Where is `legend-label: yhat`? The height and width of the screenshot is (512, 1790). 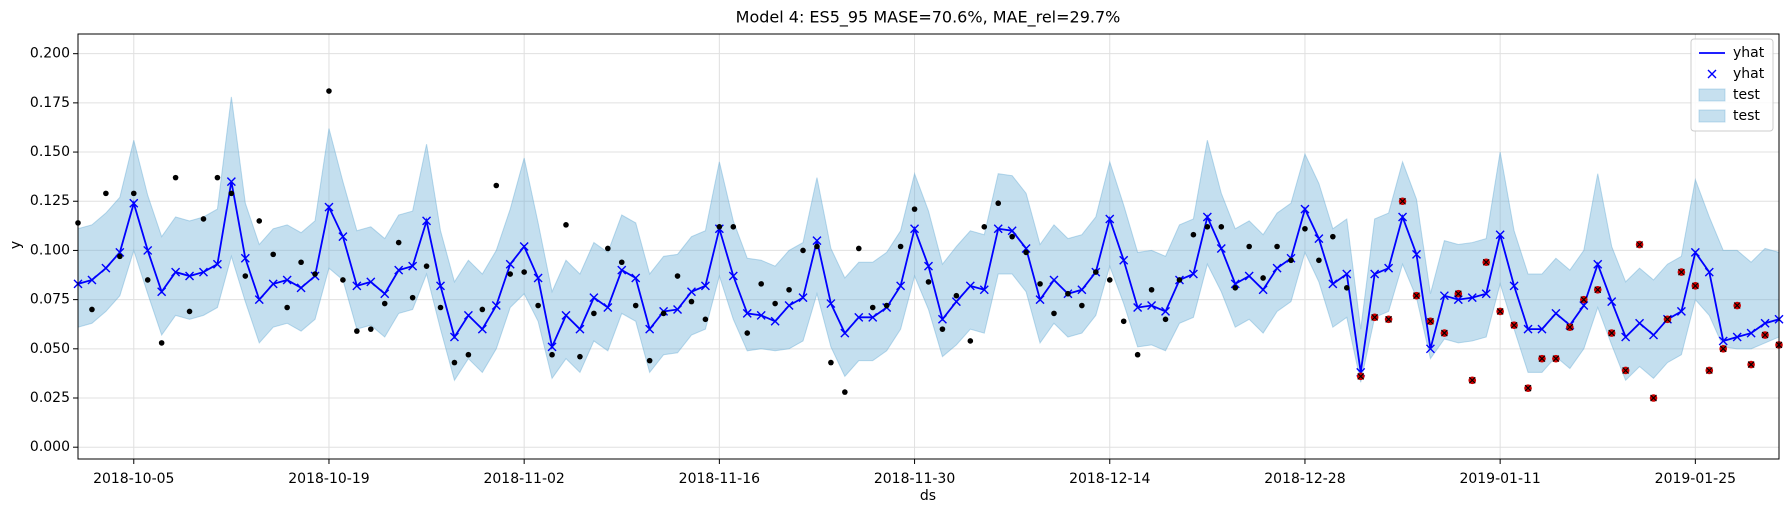
legend-label: yhat is located at coordinates (1749, 74).